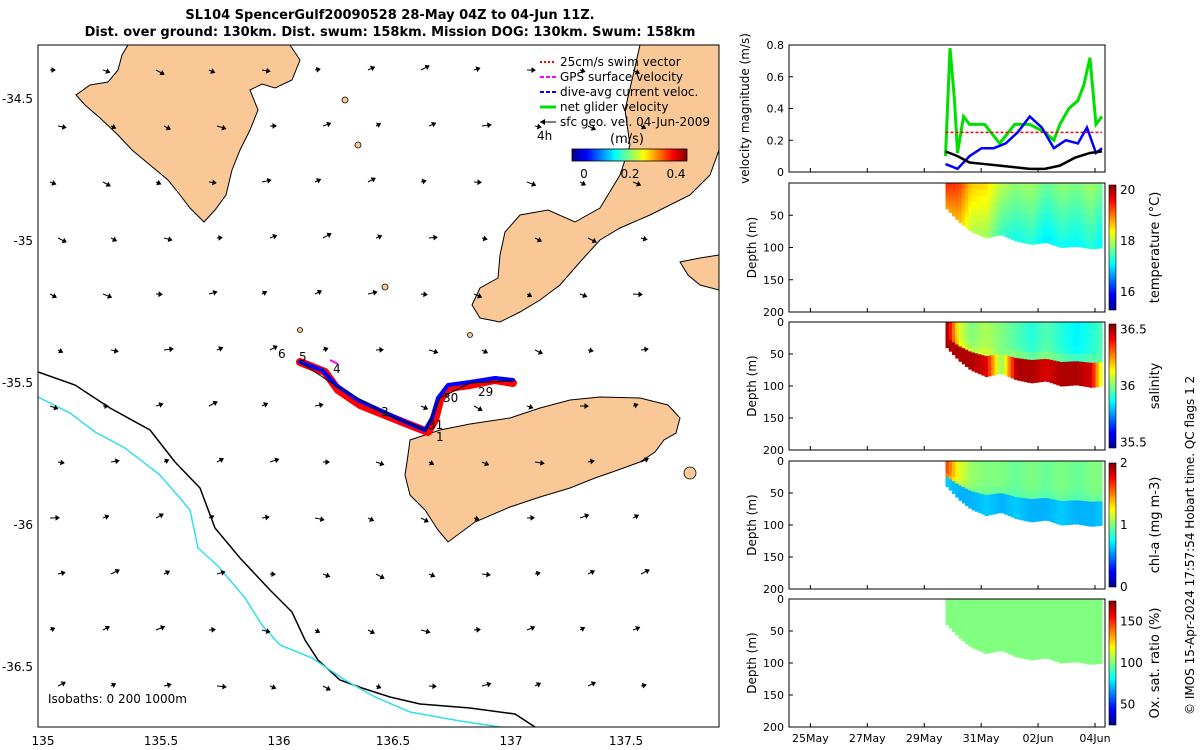  I want to click on track-label: 31, so click(435, 425).